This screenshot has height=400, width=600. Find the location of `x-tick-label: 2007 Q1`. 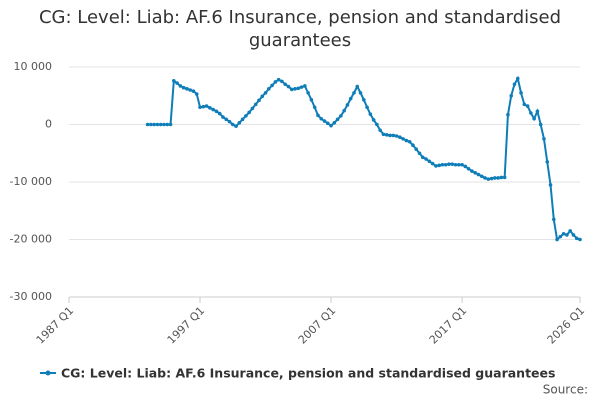

x-tick-label: 2007 Q1 is located at coordinates (317, 325).